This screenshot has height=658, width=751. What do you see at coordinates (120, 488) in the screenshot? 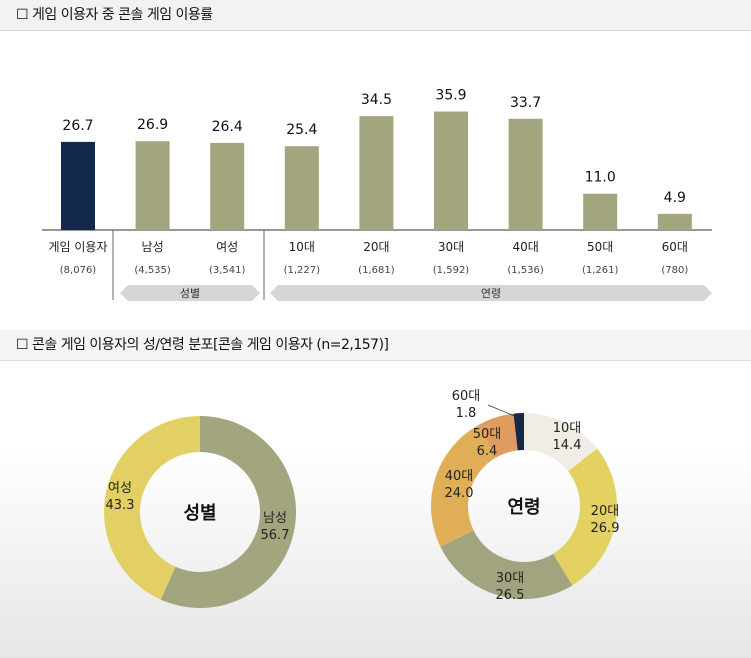
I see `slice-category-label: 여성` at bounding box center [120, 488].